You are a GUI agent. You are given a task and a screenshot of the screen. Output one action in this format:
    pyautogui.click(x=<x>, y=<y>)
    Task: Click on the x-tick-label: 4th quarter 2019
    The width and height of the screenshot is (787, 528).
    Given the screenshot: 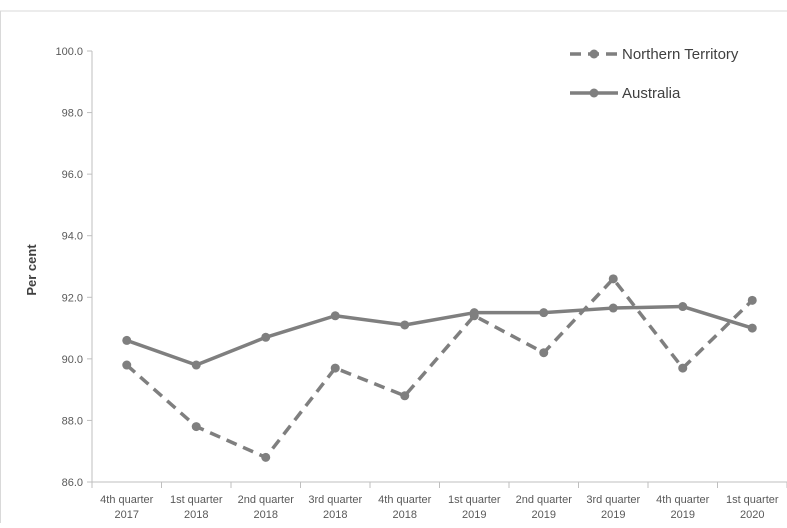 What is the action you would take?
    pyautogui.click(x=683, y=507)
    